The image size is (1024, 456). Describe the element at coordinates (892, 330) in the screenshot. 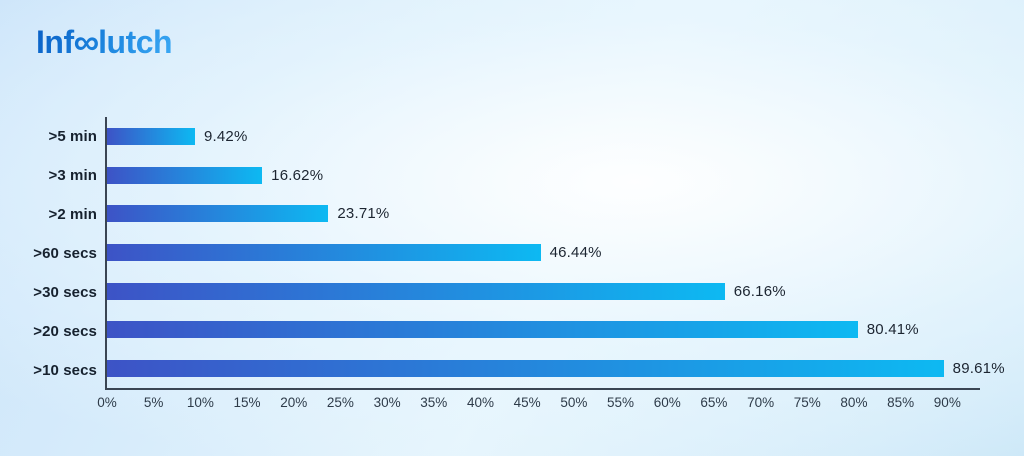

I see `bar-value-label: 80.41%` at that location.